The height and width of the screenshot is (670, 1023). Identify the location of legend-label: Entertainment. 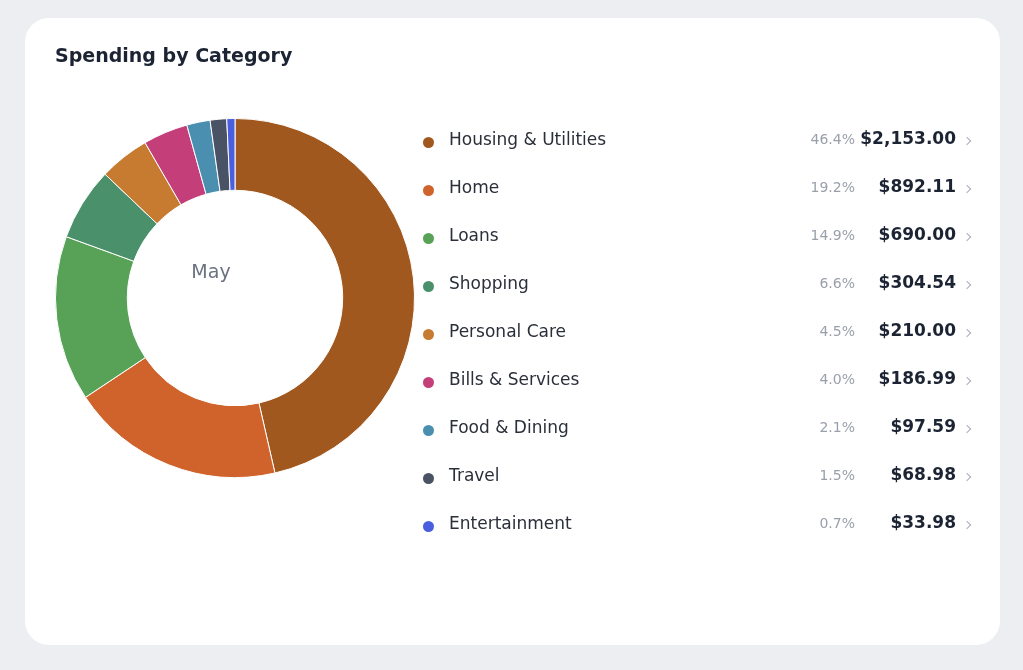
(510, 523).